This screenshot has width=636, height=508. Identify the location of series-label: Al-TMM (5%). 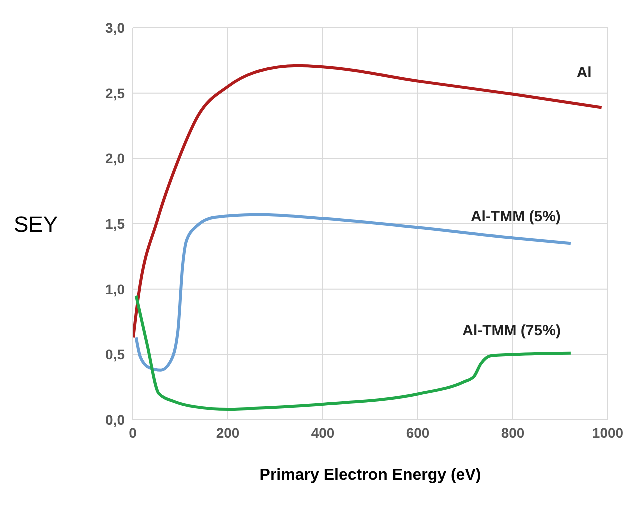
(515, 217).